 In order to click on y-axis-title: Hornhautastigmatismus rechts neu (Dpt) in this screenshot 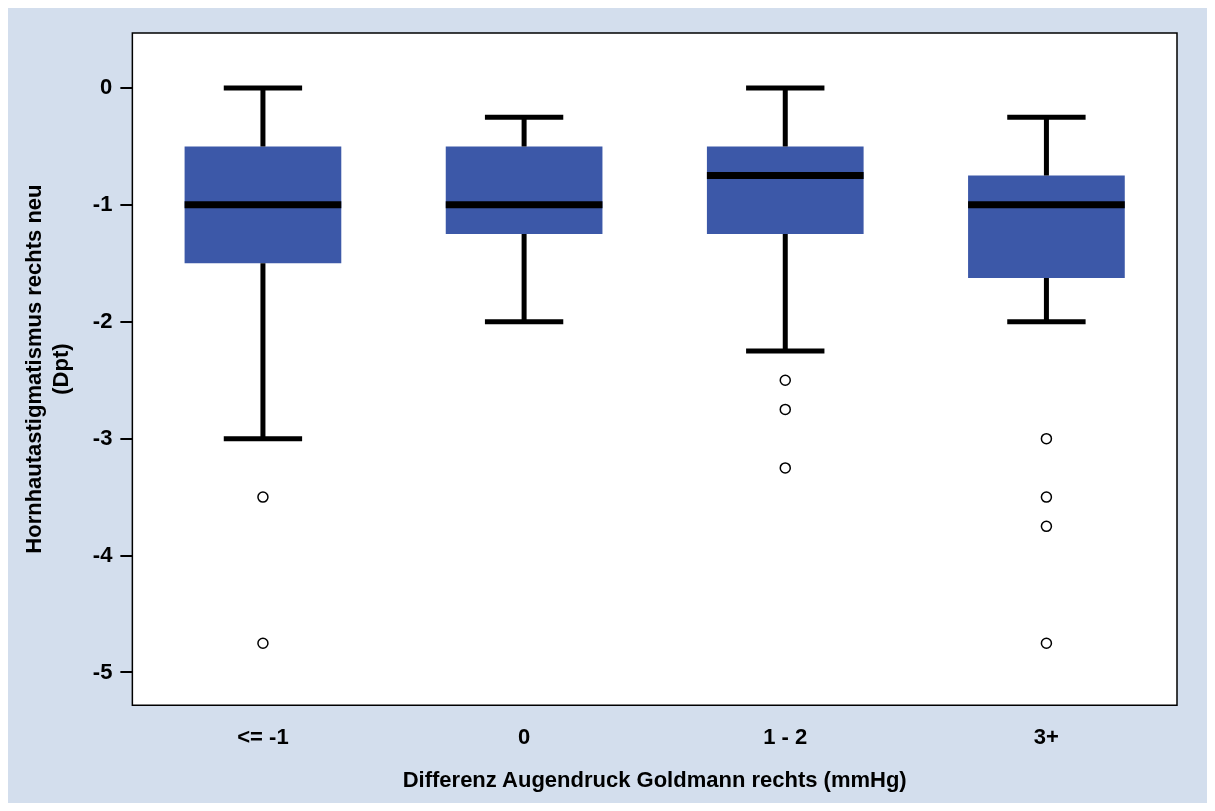, I will do `click(47, 369)`.